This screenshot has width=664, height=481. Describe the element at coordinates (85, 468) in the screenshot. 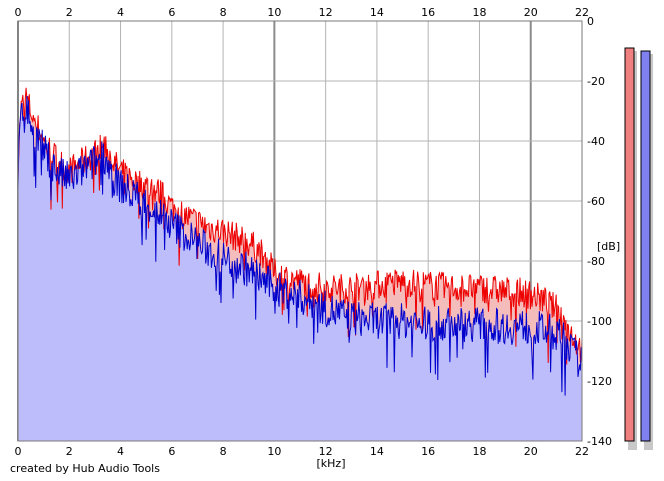

I see `credit-text: created by Hub Audio Tools` at that location.